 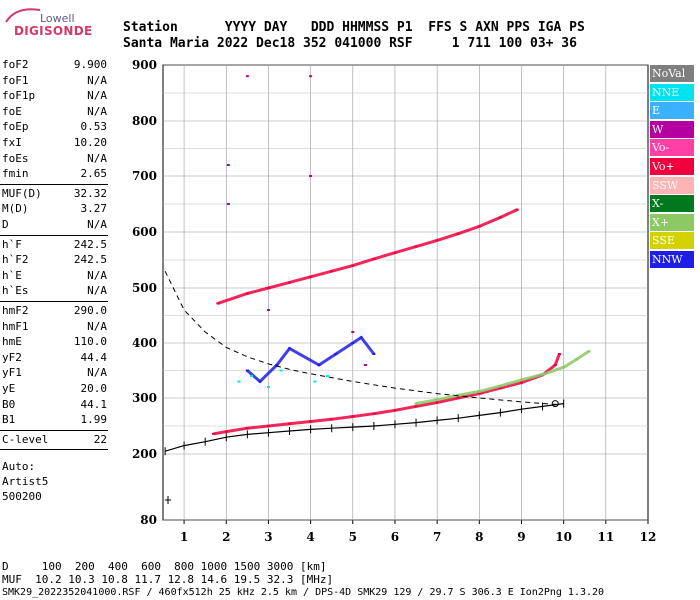 What do you see at coordinates (268, 537) in the screenshot?
I see `x-tick-label: 3` at bounding box center [268, 537].